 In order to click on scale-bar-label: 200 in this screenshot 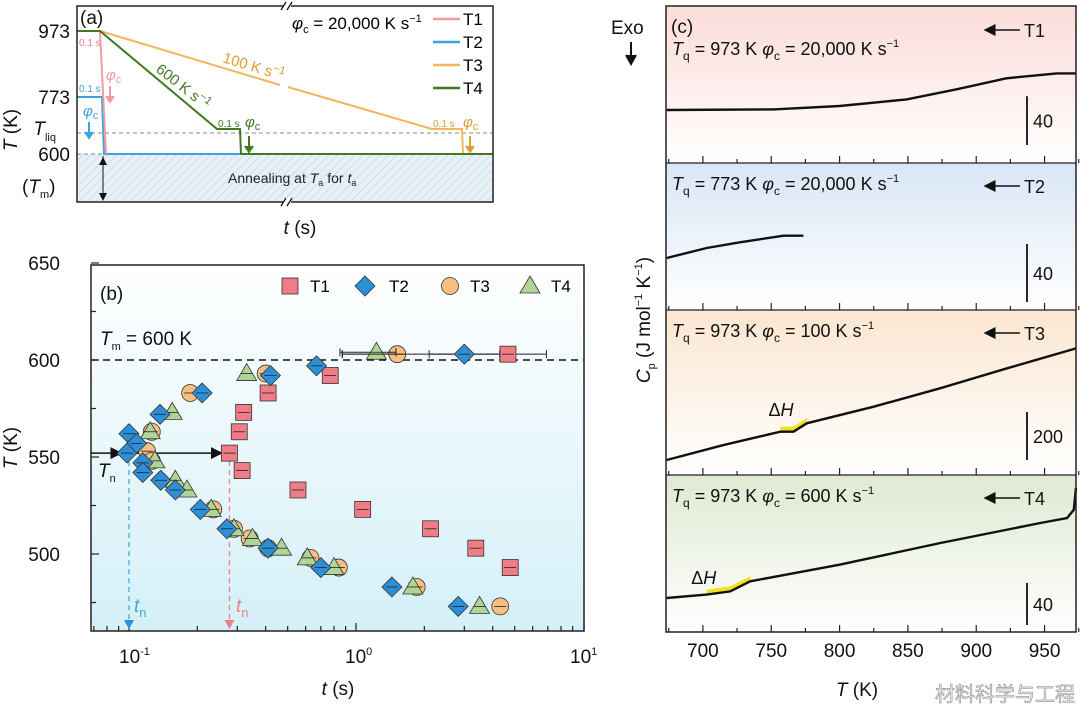, I will do `click(1048, 437)`.